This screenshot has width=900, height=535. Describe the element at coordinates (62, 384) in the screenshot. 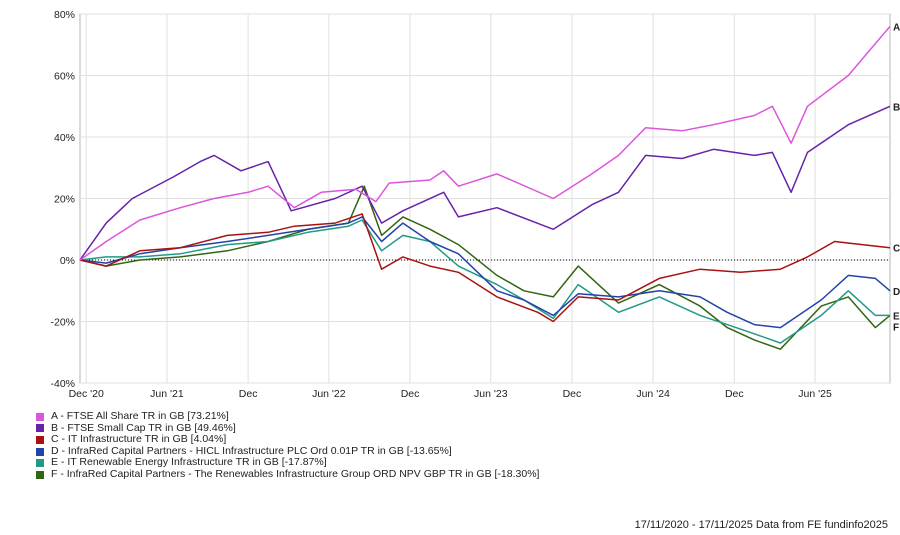

I see `y-tick-label: -40%` at that location.